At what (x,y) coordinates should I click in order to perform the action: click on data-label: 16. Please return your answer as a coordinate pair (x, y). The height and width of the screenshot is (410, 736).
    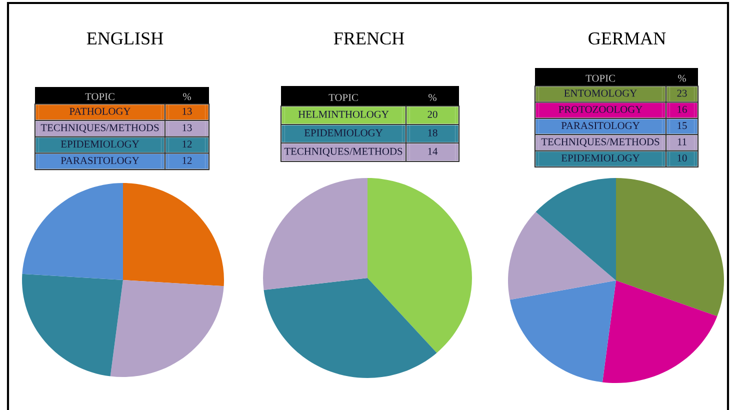
    Looking at the image, I should click on (682, 109).